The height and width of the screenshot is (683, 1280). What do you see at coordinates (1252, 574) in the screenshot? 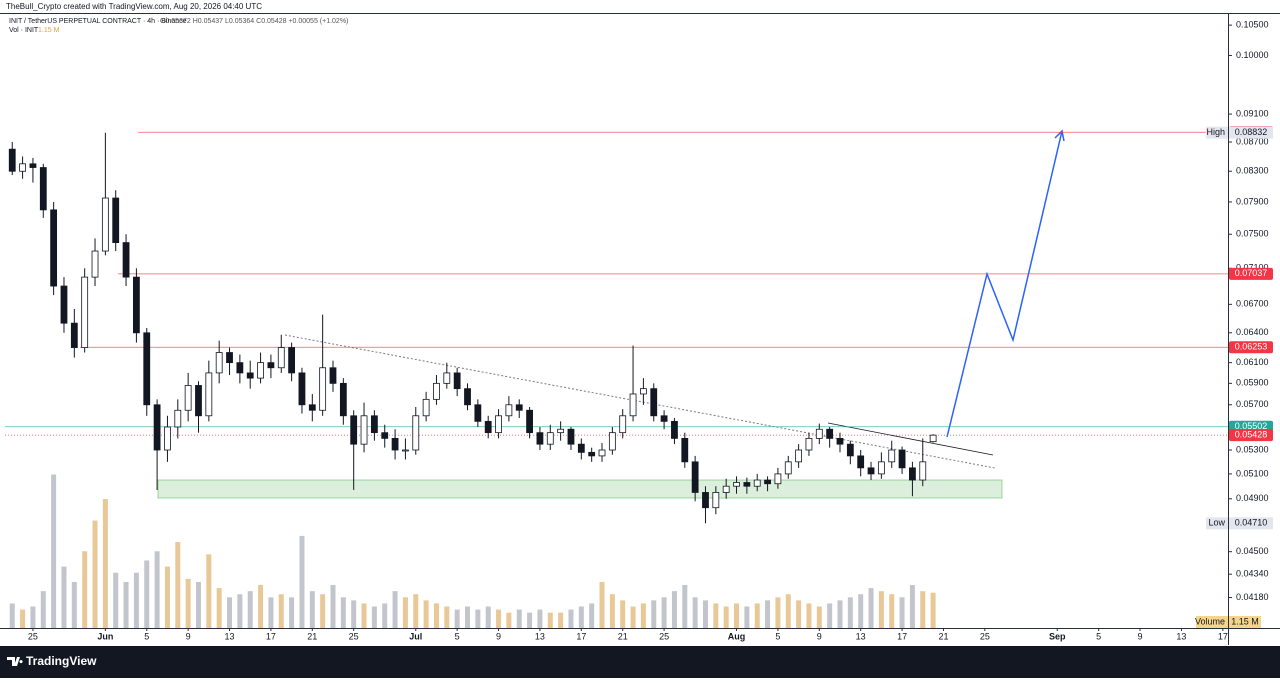
I see `y-tick-label: 0.04340` at bounding box center [1252, 574].